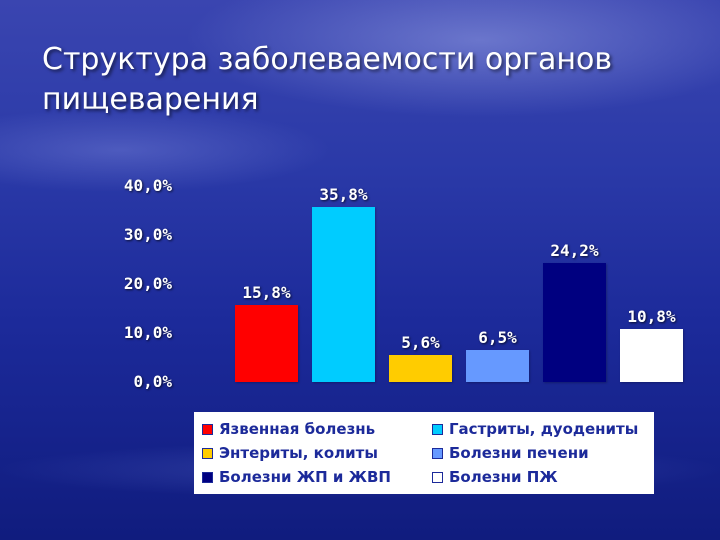  I want to click on data-label: 6,5%, so click(497, 338).